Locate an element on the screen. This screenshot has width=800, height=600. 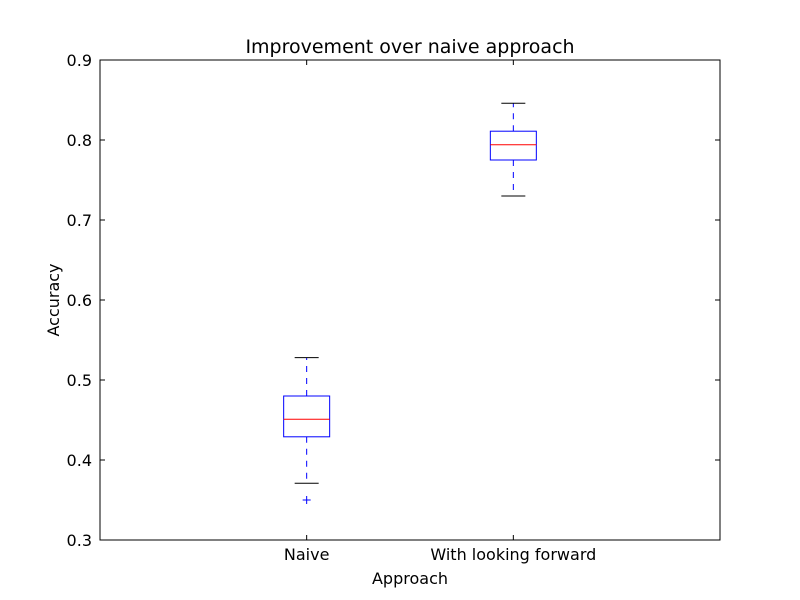
y-tick-label: 0.8 is located at coordinates (79, 140).